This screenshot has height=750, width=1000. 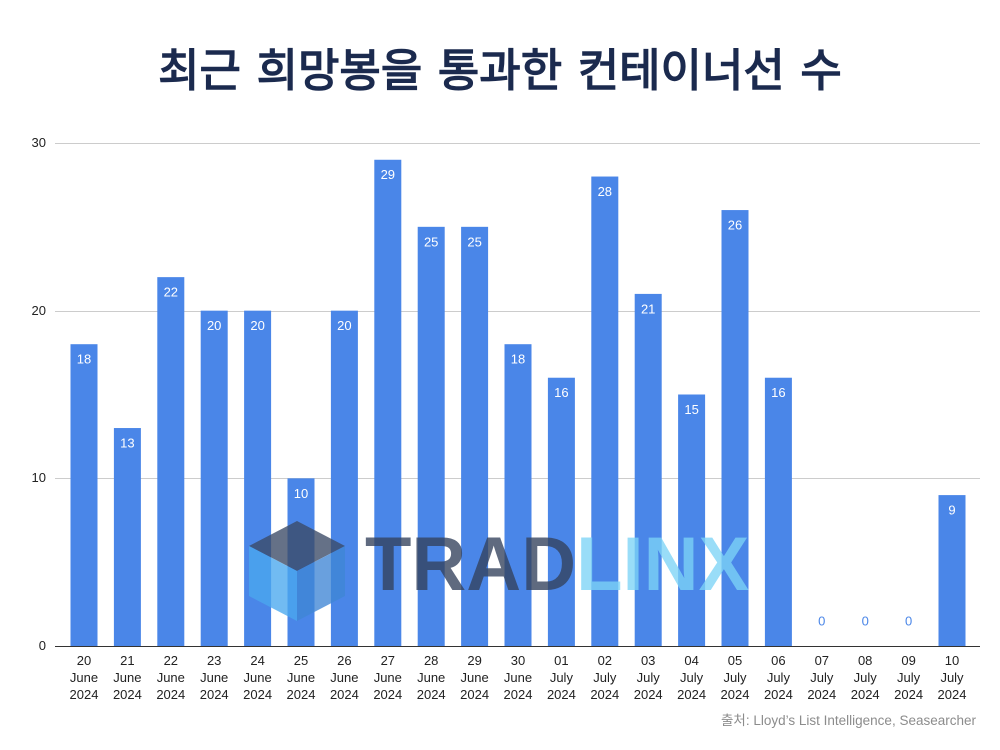 I want to click on x-tick-label: 01 July 2024, so click(x=561, y=677).